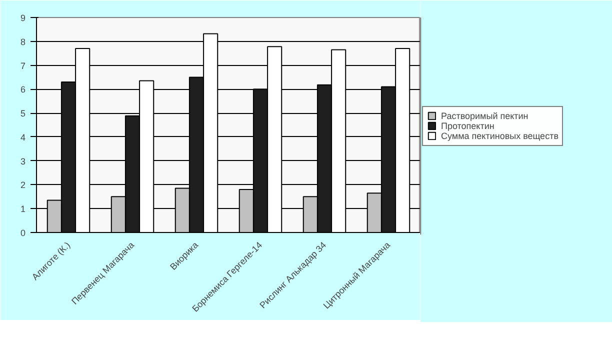 Image resolution: width=612 pixels, height=346 pixels. I want to click on y-tick-label: 7, so click(23, 65).